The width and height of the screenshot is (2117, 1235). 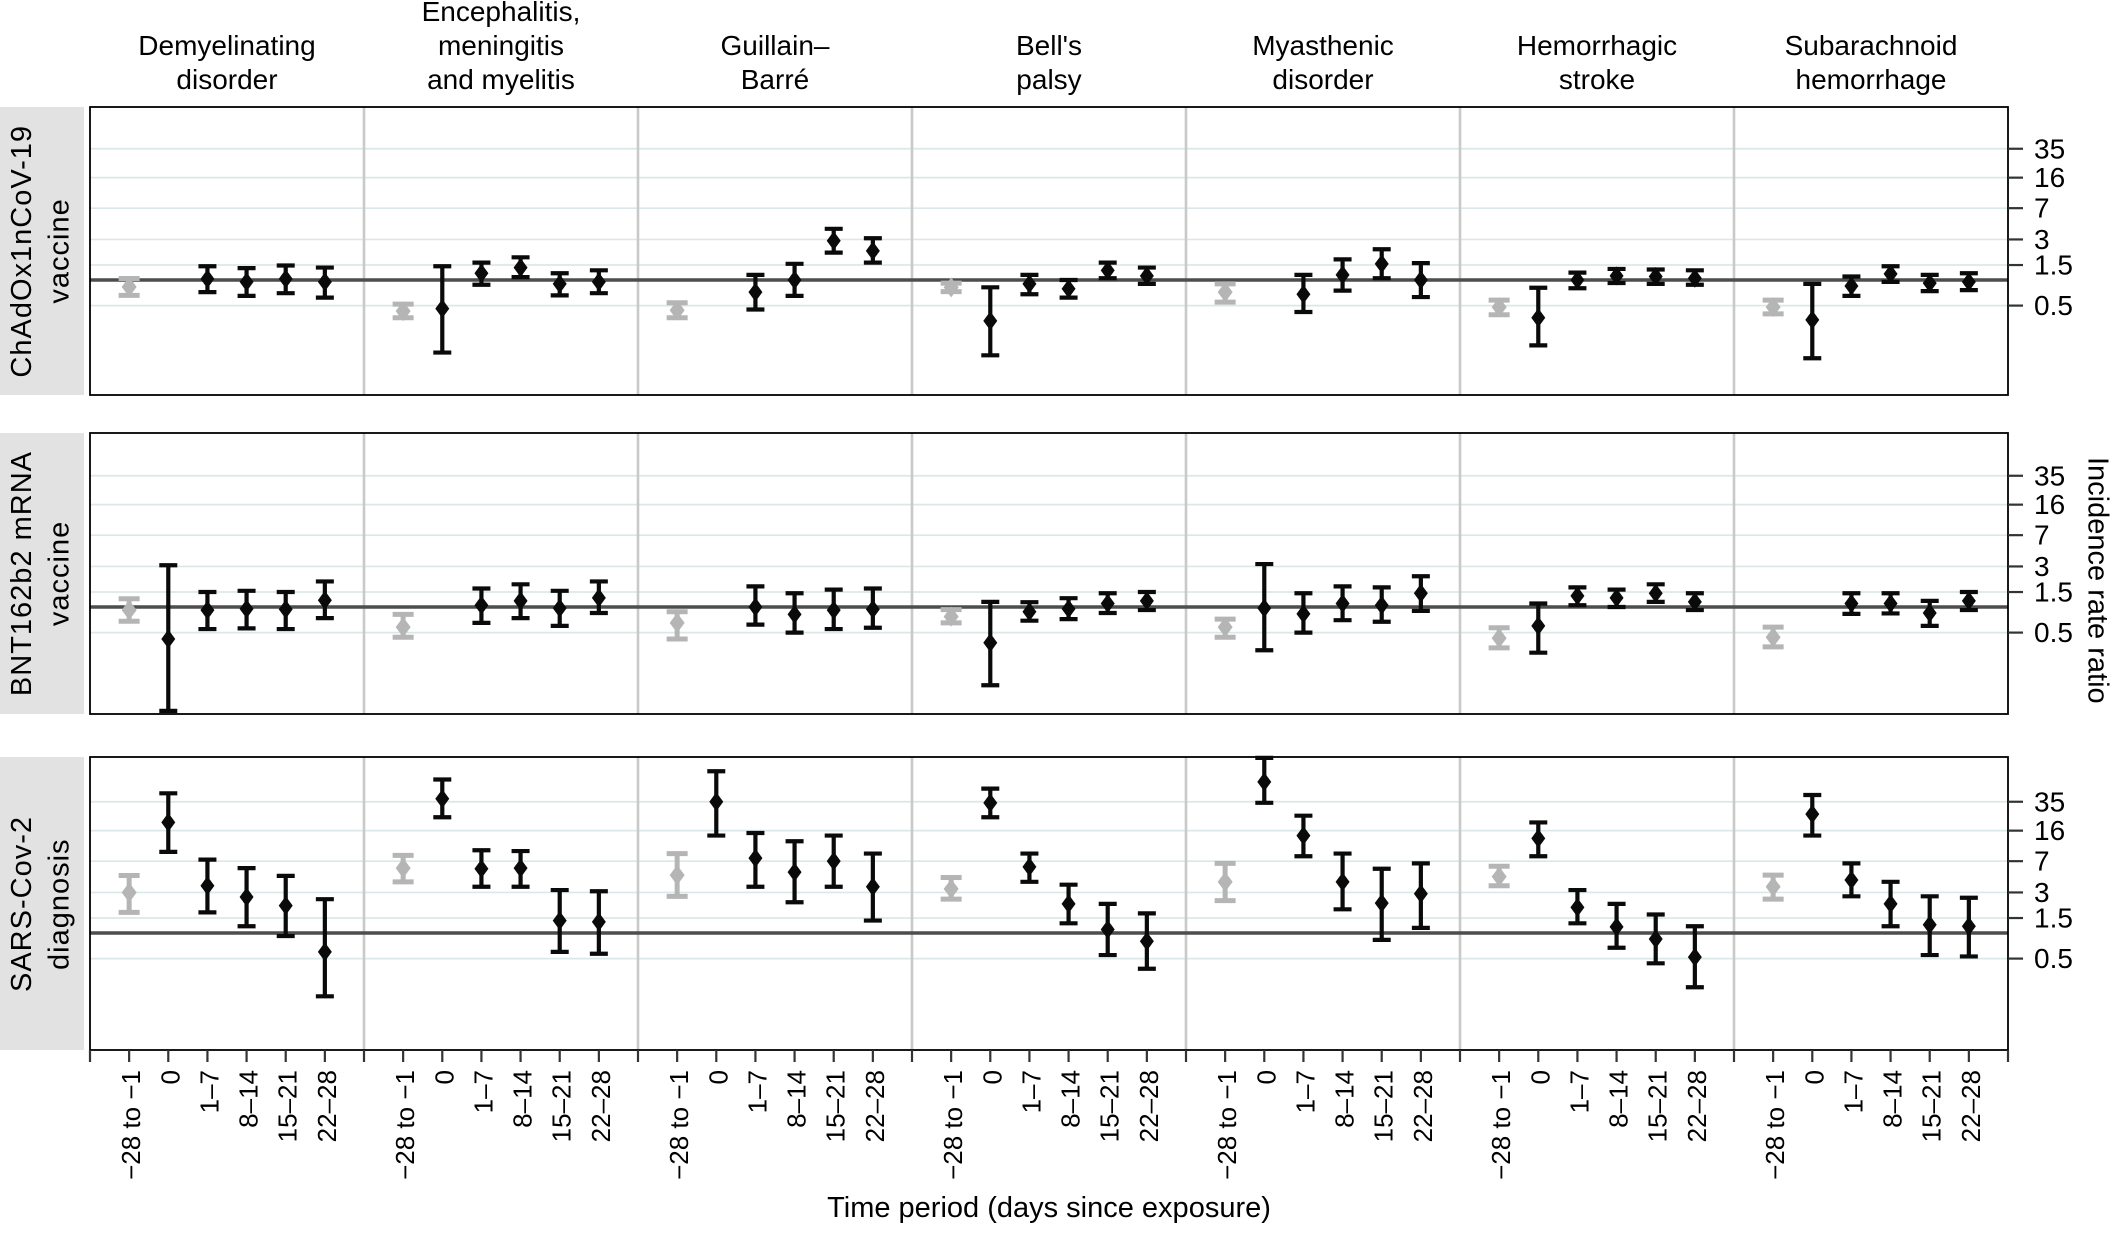 I want to click on x-tick-label: 0, so click(x=170, y=1077).